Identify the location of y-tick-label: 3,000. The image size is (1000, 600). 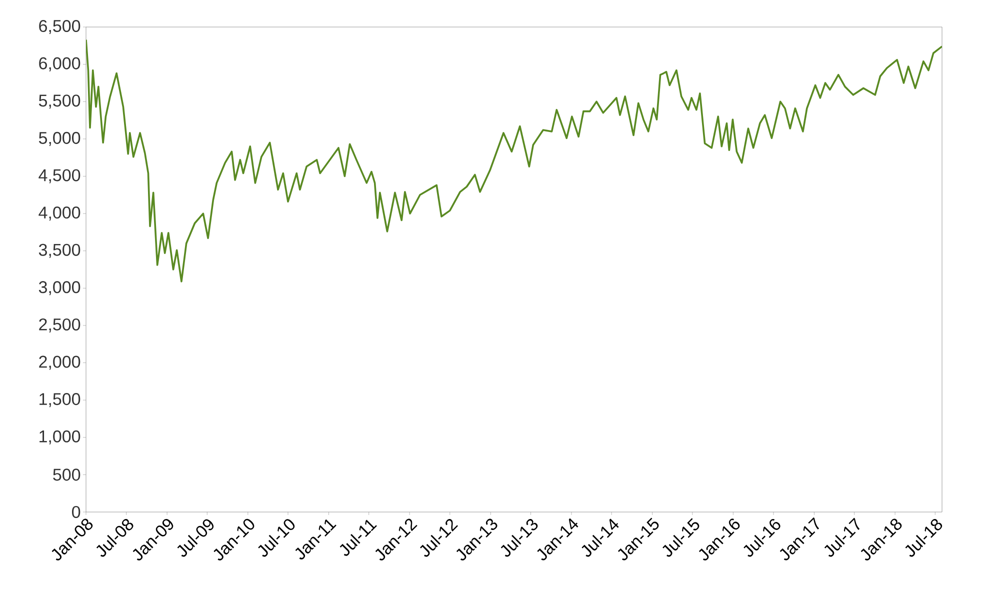
(59, 288).